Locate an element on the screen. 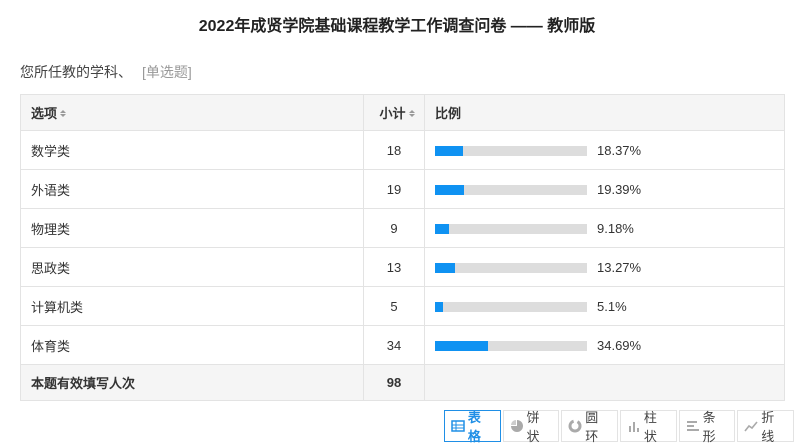 Image resolution: width=794 pixels, height=445 pixels. button-label: 表格 is located at coordinates (474, 427).